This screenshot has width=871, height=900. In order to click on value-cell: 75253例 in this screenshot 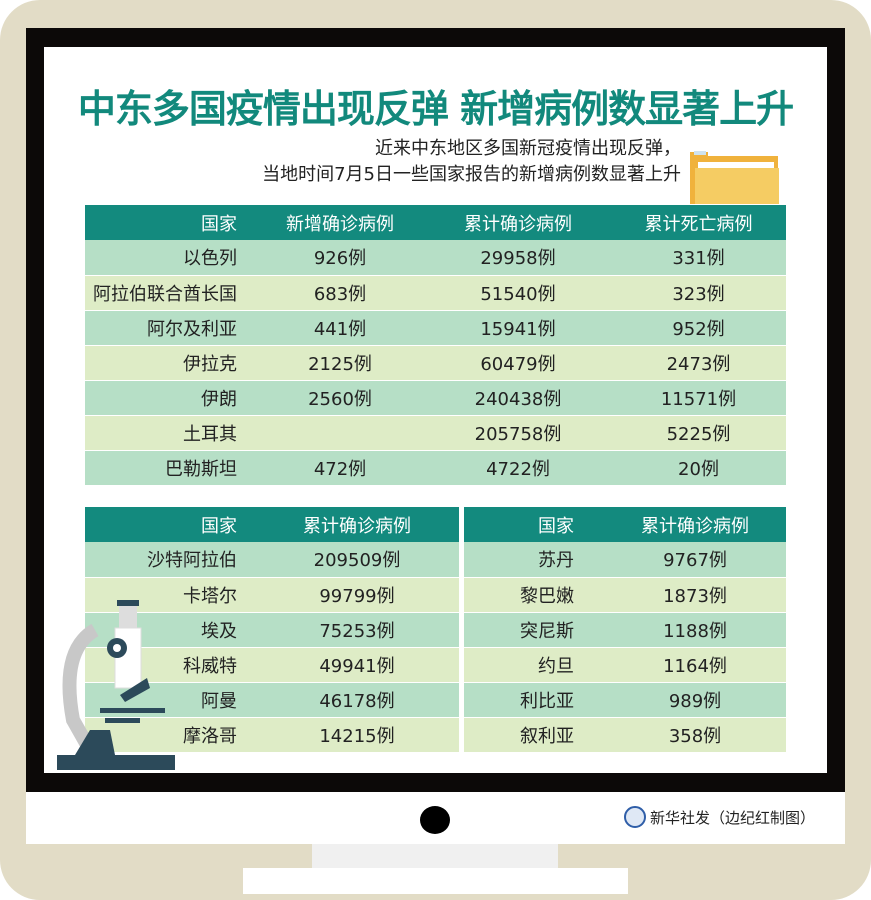, I will do `click(357, 630)`.